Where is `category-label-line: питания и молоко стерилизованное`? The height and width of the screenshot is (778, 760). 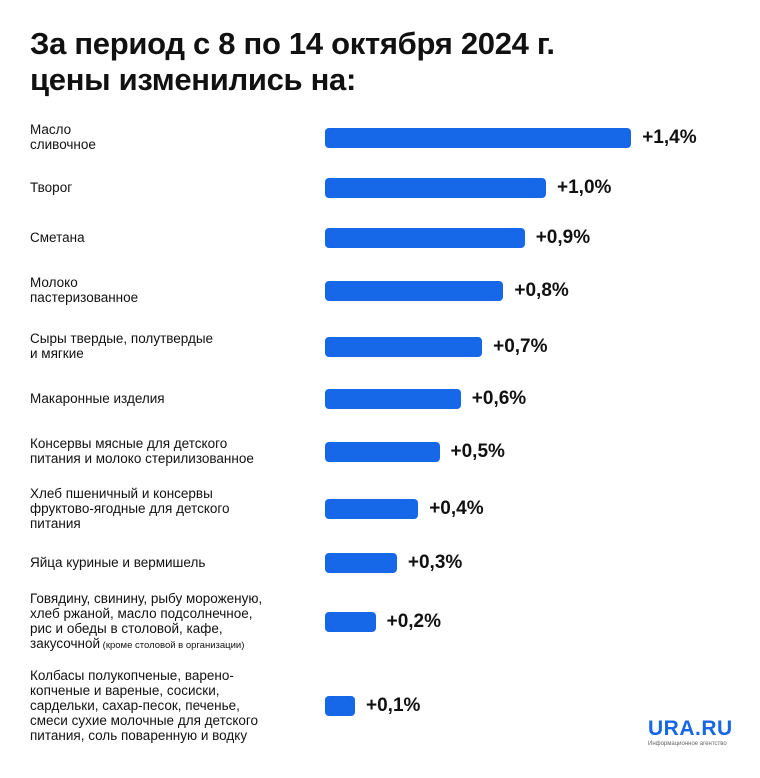 category-label-line: питания и молоко стерилизованное is located at coordinates (142, 458).